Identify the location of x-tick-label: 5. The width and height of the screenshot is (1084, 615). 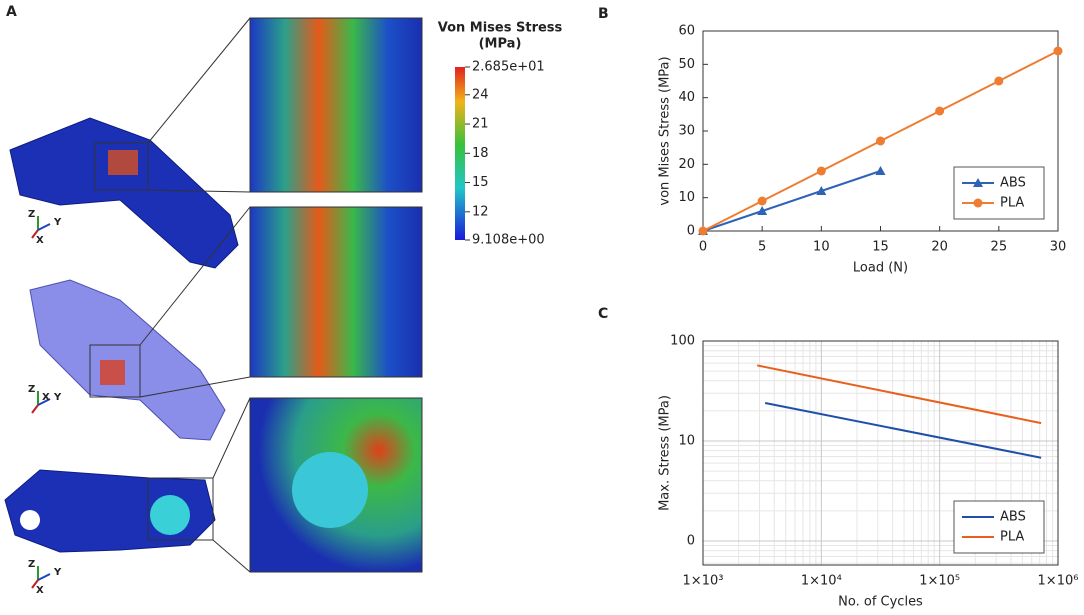
(762, 247).